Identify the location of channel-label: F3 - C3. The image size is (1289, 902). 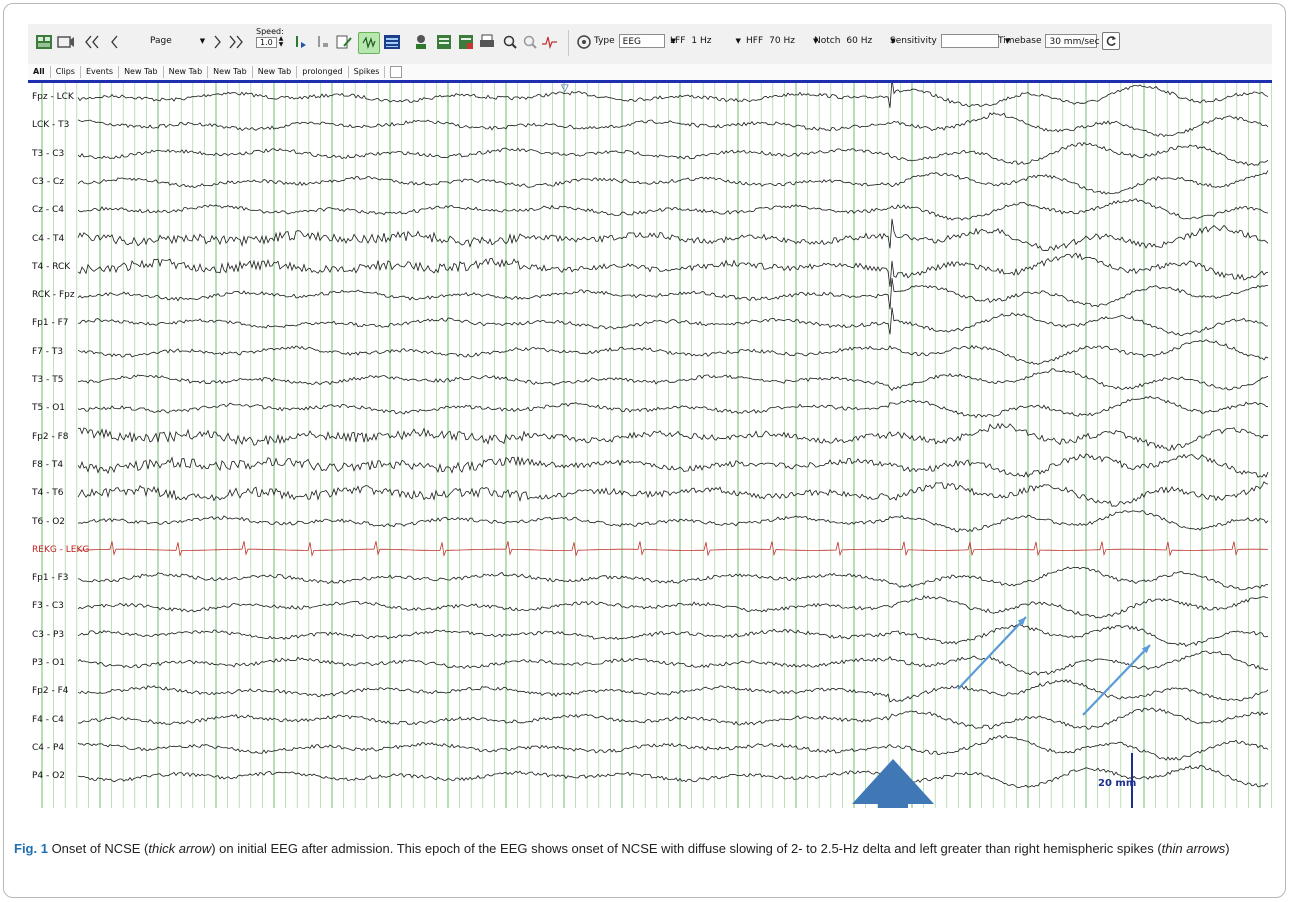
(48, 606).